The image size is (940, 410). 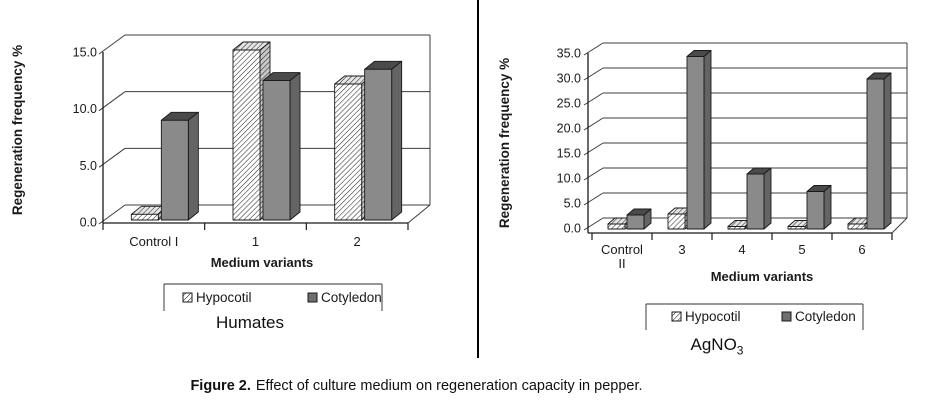 What do you see at coordinates (740, 350) in the screenshot?
I see `agno3-group-title-subscript: 3` at bounding box center [740, 350].